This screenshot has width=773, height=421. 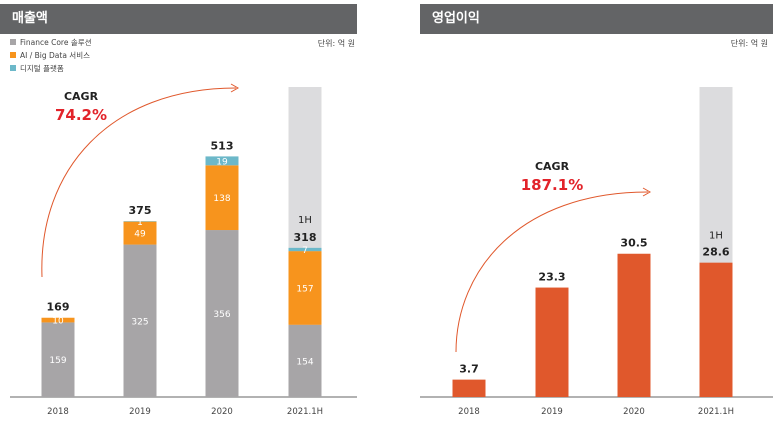 I want to click on profit-category-label: 2019, so click(x=552, y=412).